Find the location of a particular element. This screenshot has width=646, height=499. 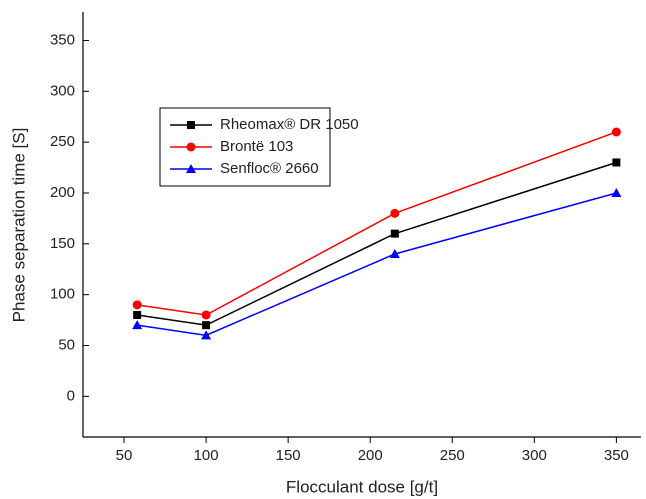

y-tick-label: 250 is located at coordinates (62, 141).